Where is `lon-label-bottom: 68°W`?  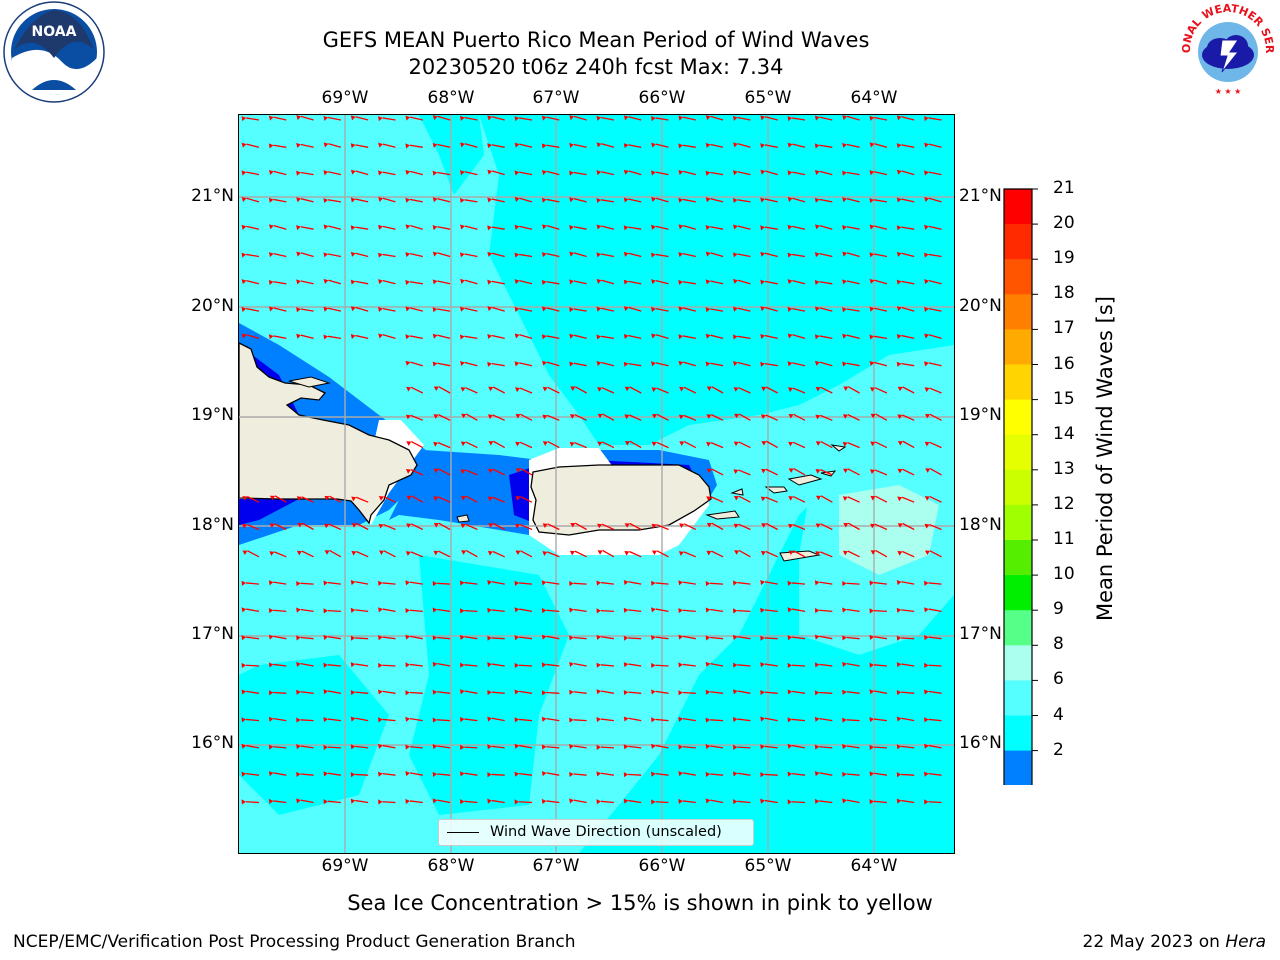 lon-label-bottom: 68°W is located at coordinates (451, 866).